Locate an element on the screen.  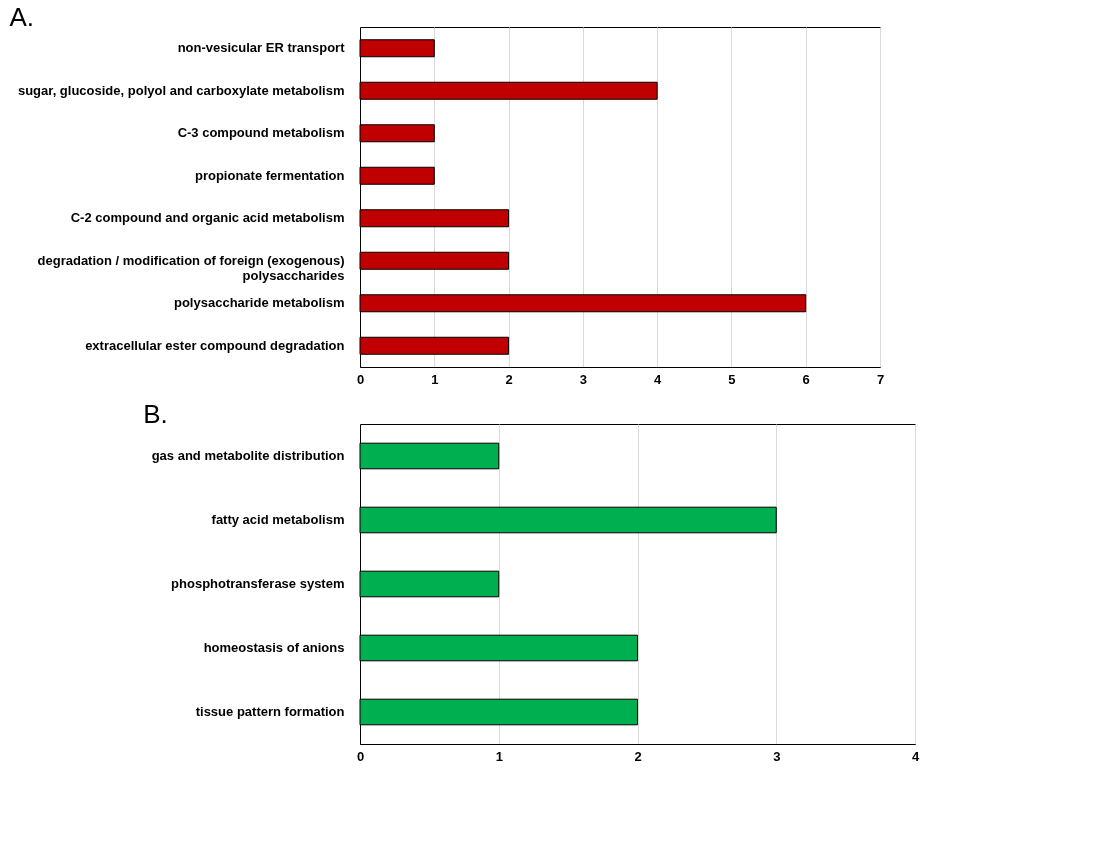
x-tick-label: 7 is located at coordinates (880, 379).